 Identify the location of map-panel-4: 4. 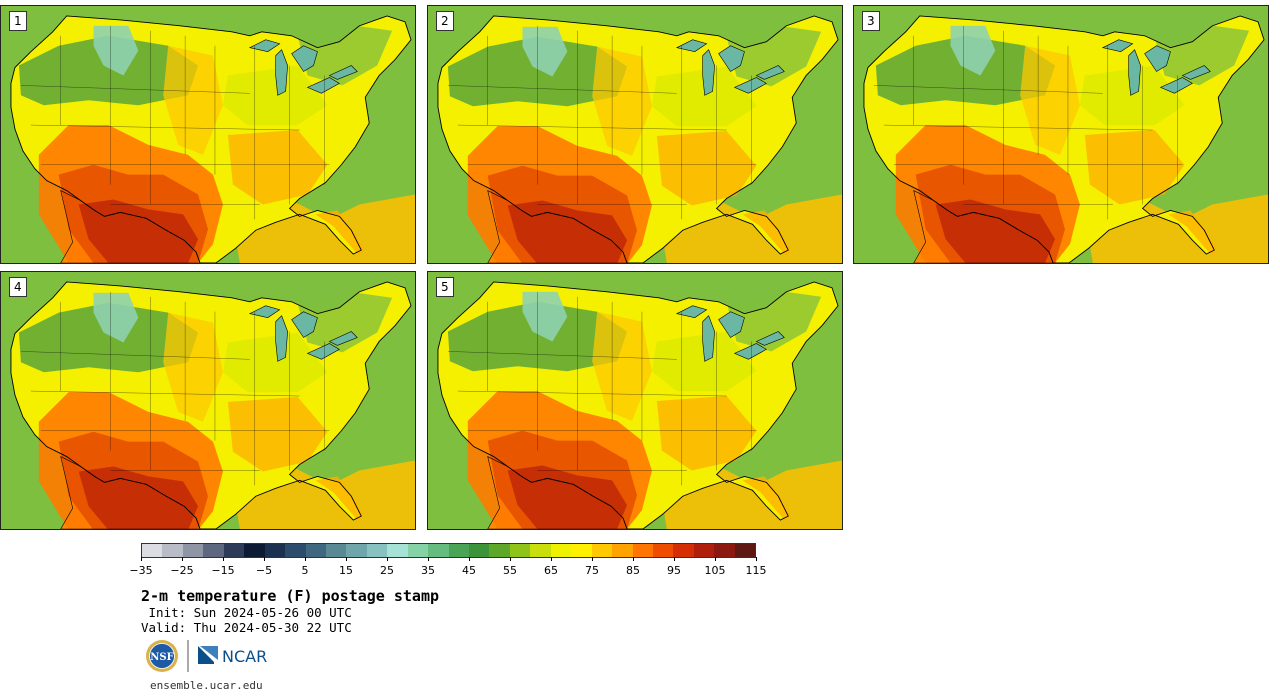
(208, 400).